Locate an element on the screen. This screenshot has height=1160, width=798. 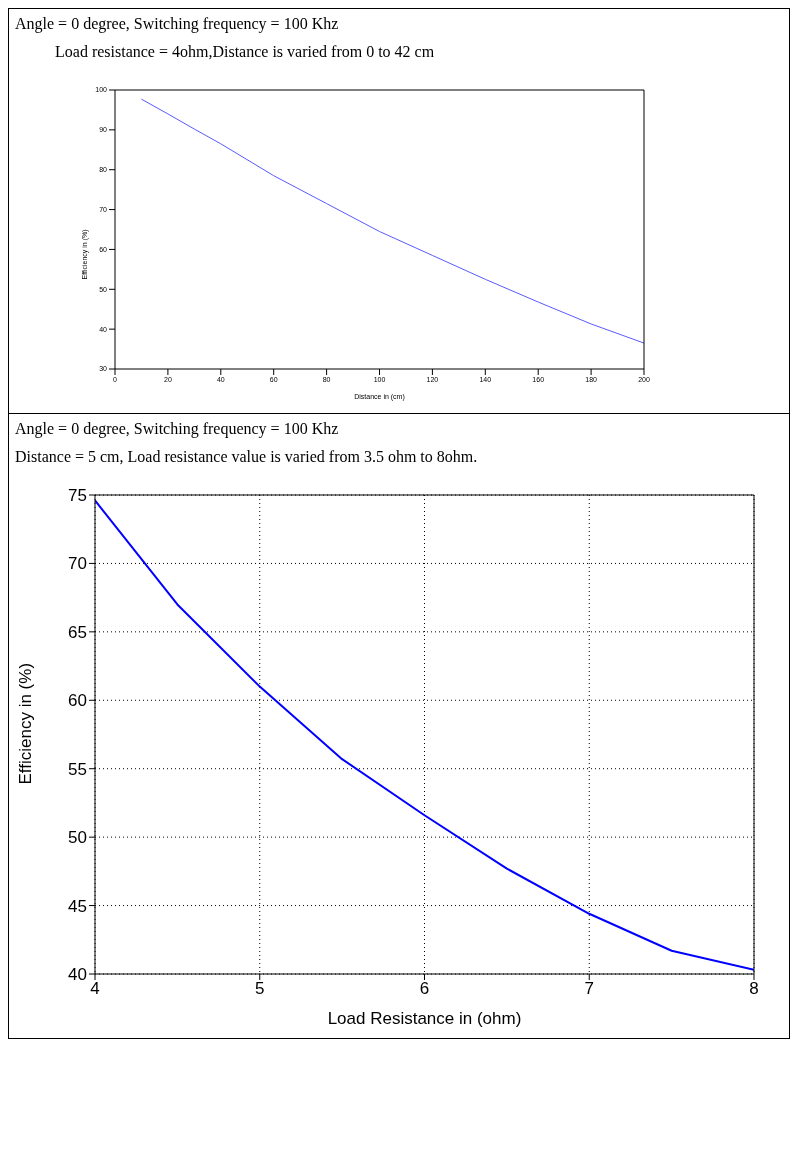
y-tick-label: 55 is located at coordinates (77, 769).